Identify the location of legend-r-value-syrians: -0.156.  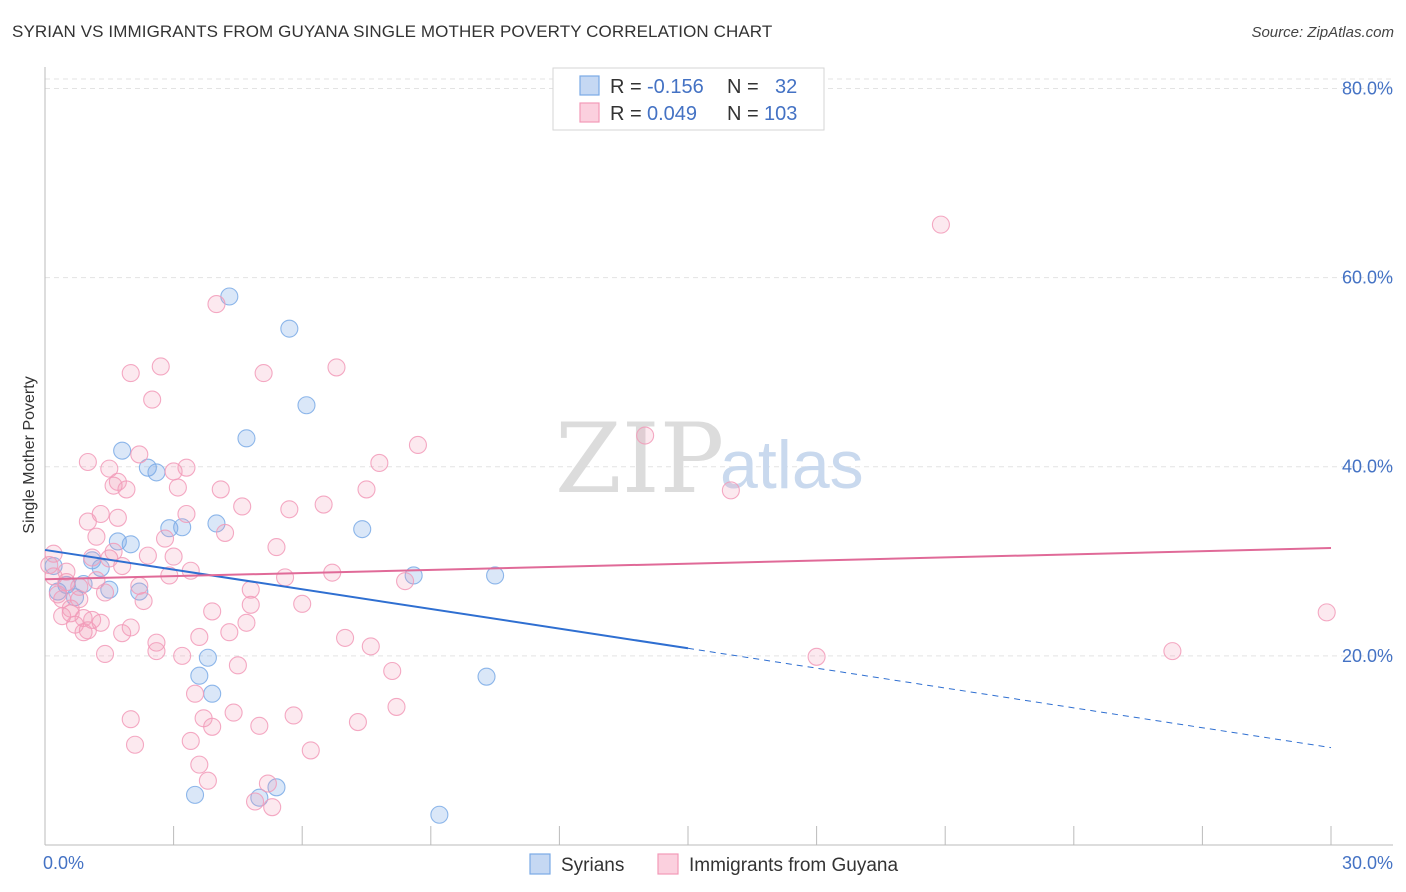
(675, 87).